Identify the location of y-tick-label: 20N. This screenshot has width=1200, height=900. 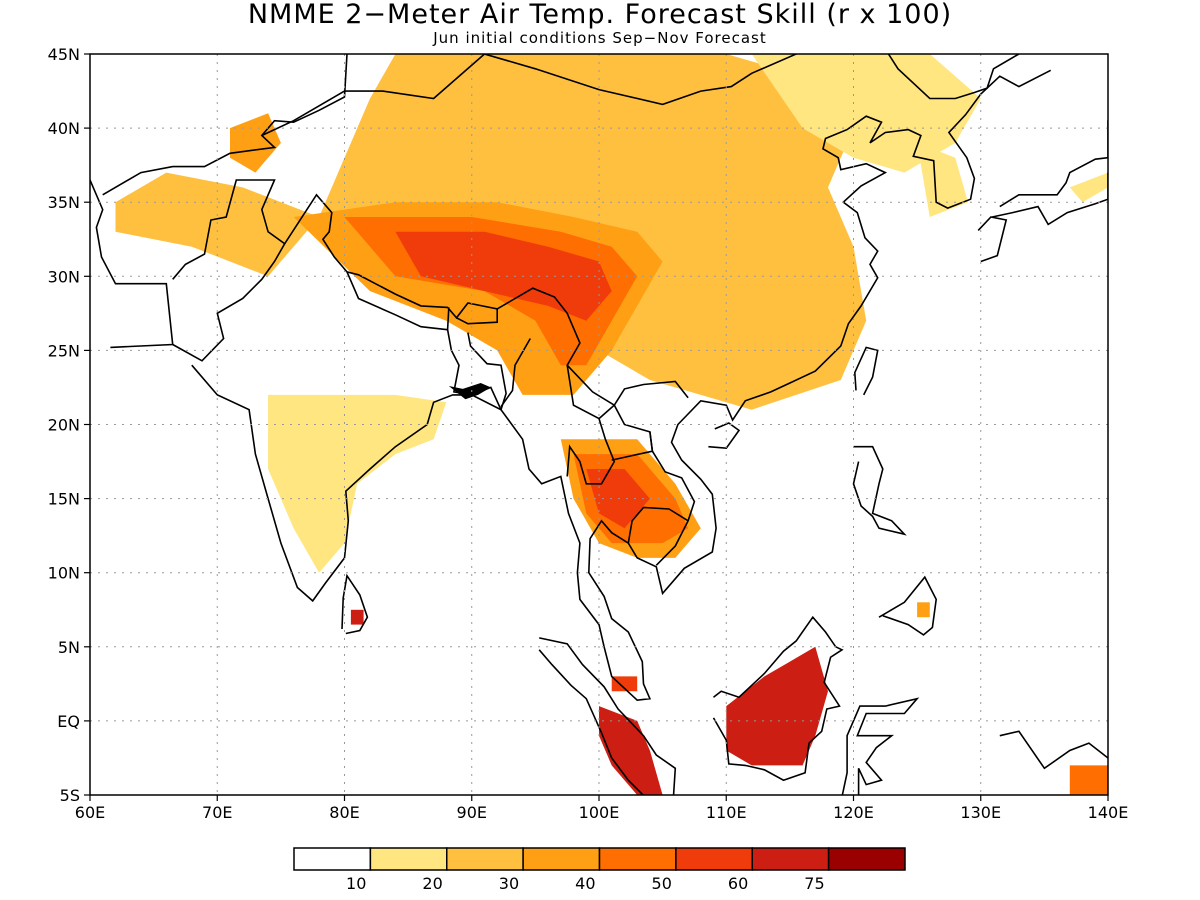
(64, 425).